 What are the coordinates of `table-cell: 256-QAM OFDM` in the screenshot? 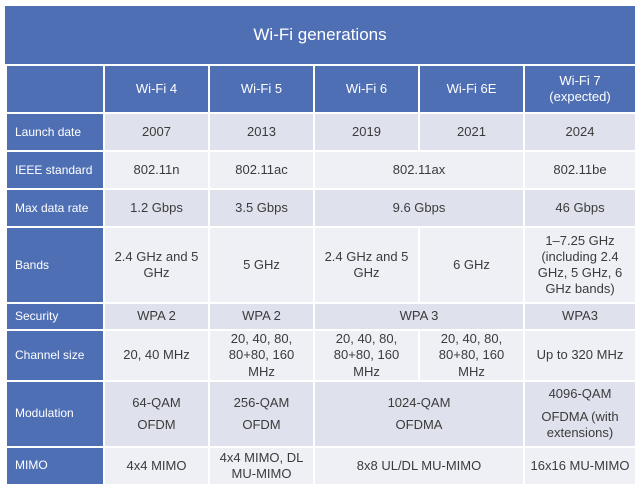 It's located at (261, 413).